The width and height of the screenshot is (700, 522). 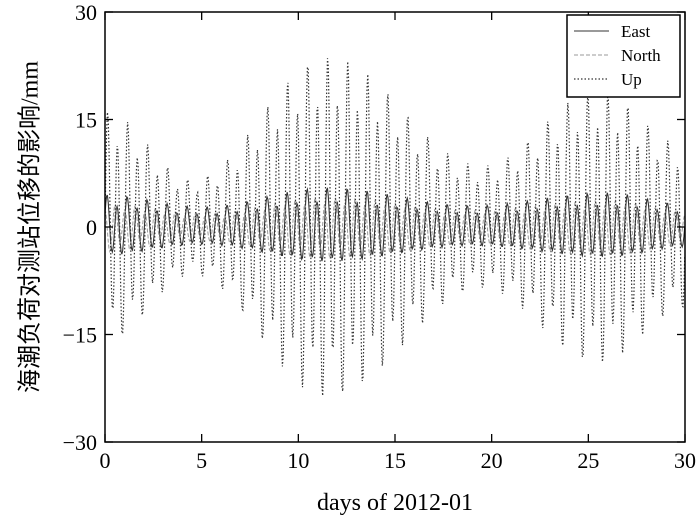 What do you see at coordinates (492, 460) in the screenshot?
I see `x-tick-label: 20` at bounding box center [492, 460].